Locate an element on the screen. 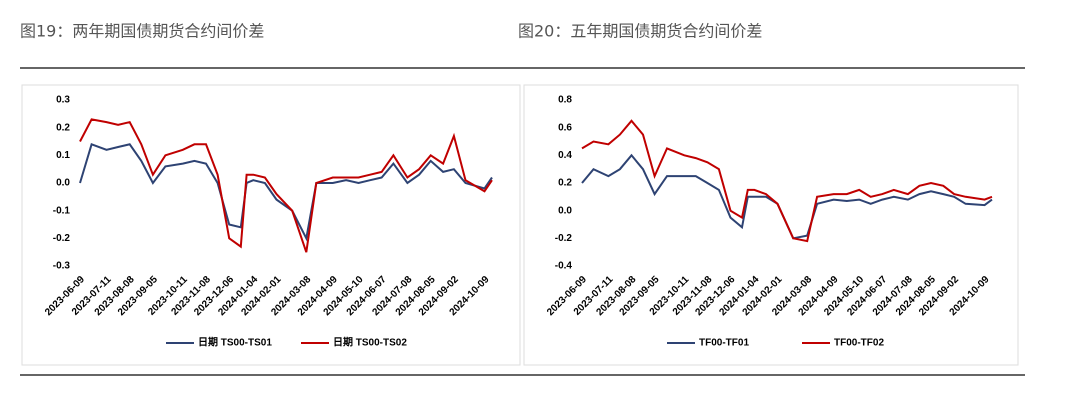 The height and width of the screenshot is (417, 1080). y-tick-label: -0.1 is located at coordinates (62, 210).